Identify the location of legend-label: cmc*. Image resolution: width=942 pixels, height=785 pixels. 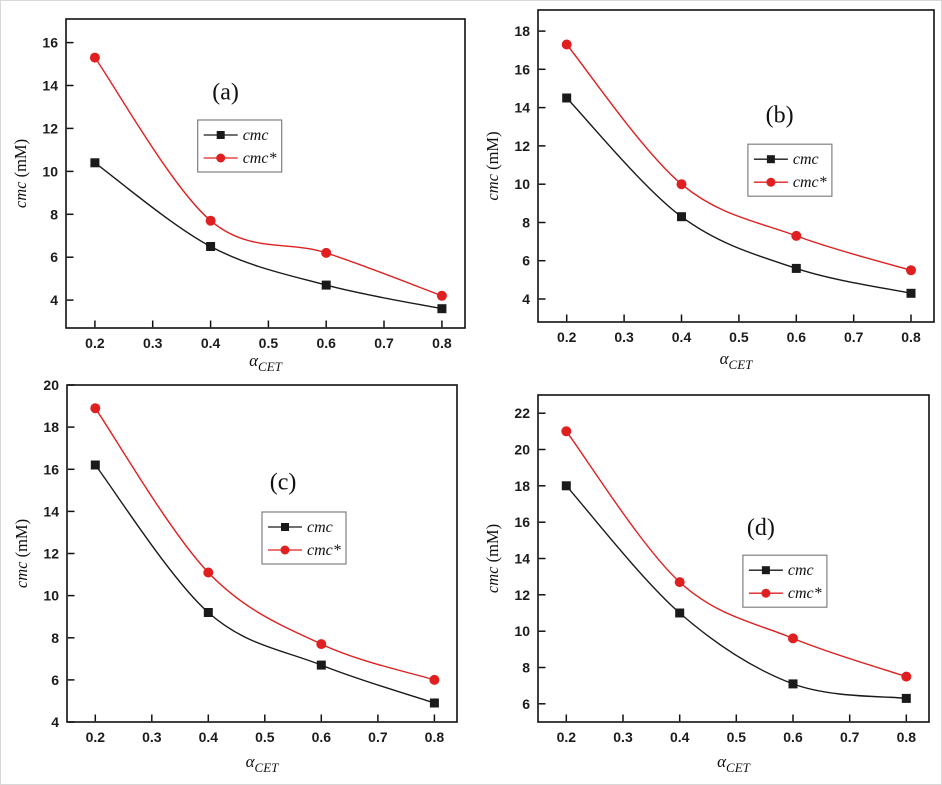
(324, 550).